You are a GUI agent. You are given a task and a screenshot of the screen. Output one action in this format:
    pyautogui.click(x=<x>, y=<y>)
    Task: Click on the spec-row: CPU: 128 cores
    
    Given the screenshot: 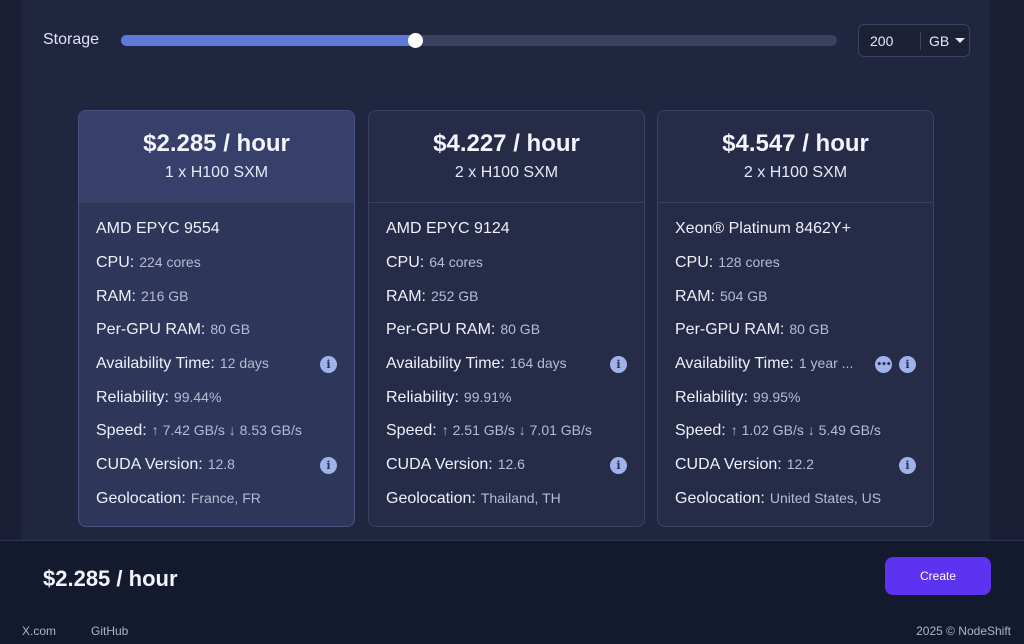 What is the action you would take?
    pyautogui.click(x=795, y=271)
    